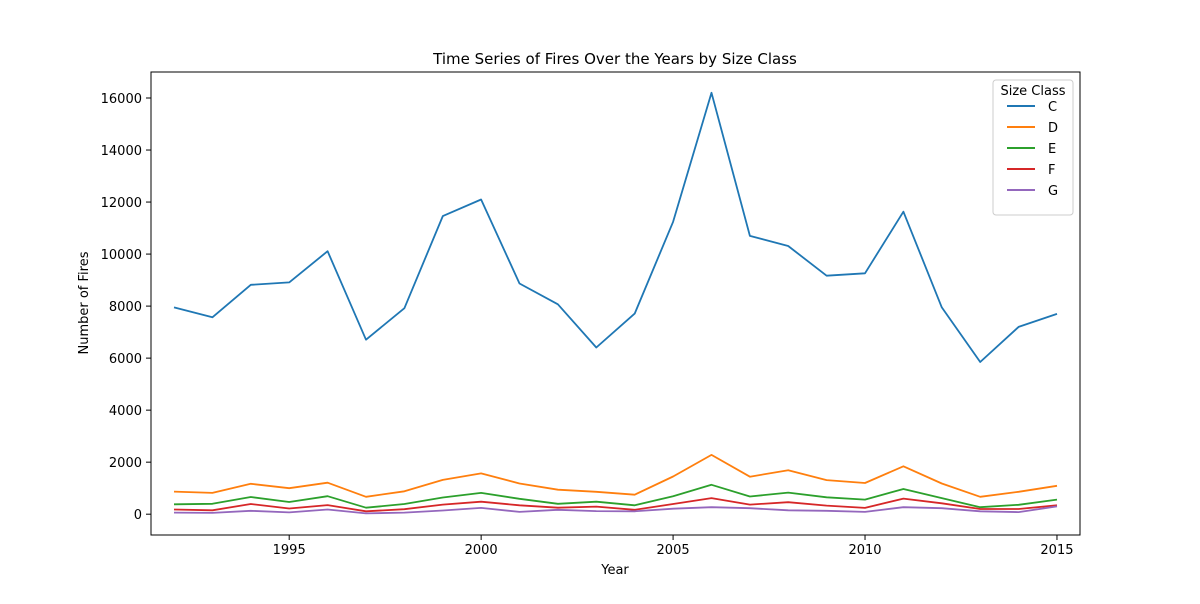 The width and height of the screenshot is (1200, 604). What do you see at coordinates (125, 307) in the screenshot?
I see `y-tick-label: 8000` at bounding box center [125, 307].